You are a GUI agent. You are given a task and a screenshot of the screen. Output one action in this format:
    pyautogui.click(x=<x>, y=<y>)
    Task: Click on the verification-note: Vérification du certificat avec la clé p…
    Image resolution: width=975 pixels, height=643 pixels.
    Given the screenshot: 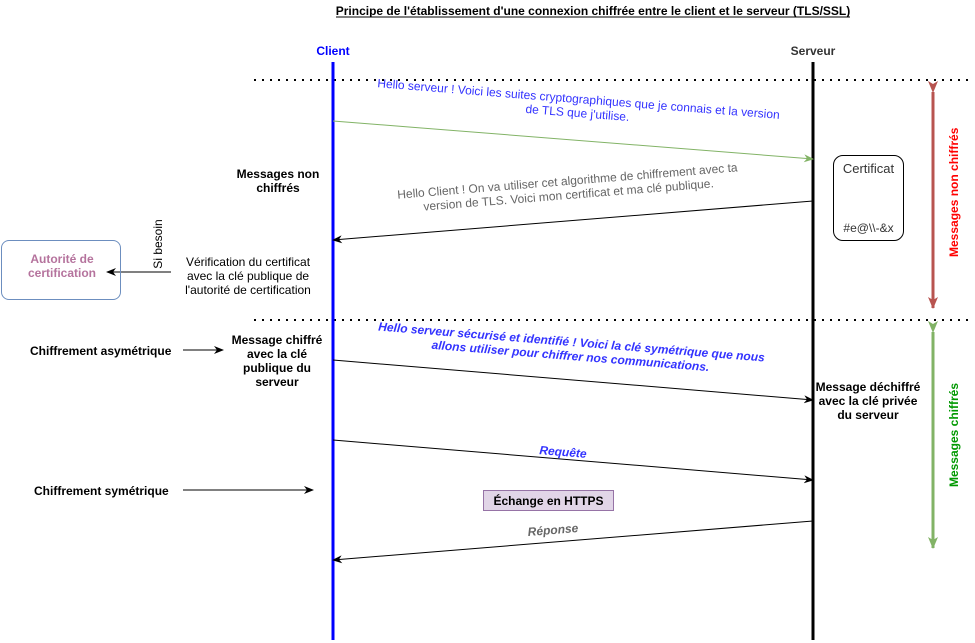 What is the action you would take?
    pyautogui.click(x=248, y=276)
    